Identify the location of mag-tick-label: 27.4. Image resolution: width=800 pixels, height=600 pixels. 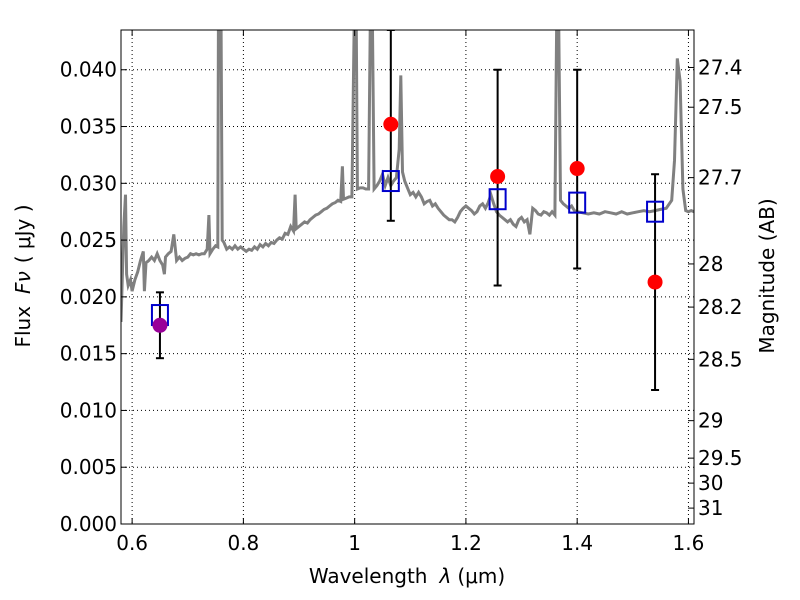
(720, 67).